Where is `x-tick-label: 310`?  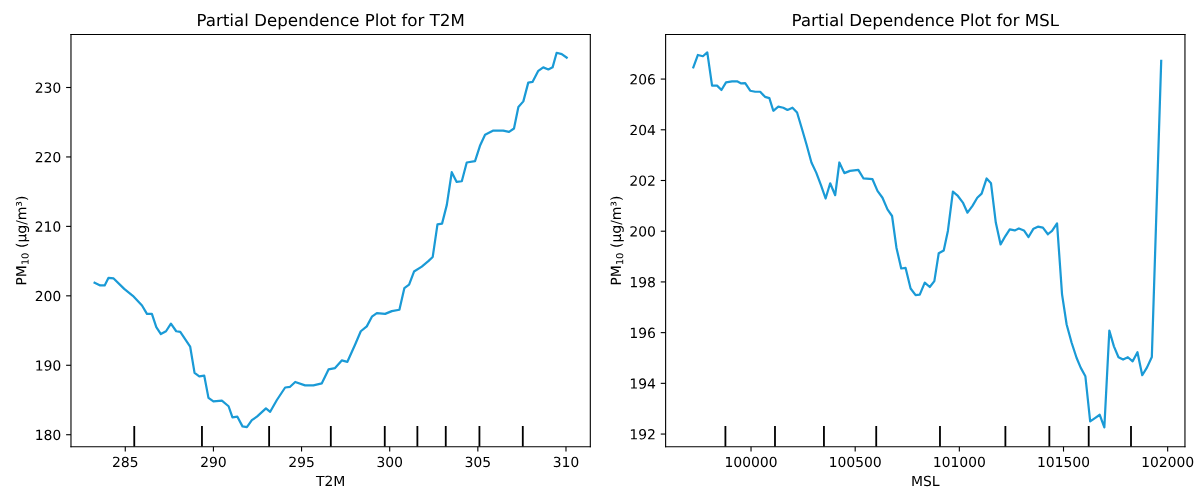
x-tick-label: 310 is located at coordinates (566, 462).